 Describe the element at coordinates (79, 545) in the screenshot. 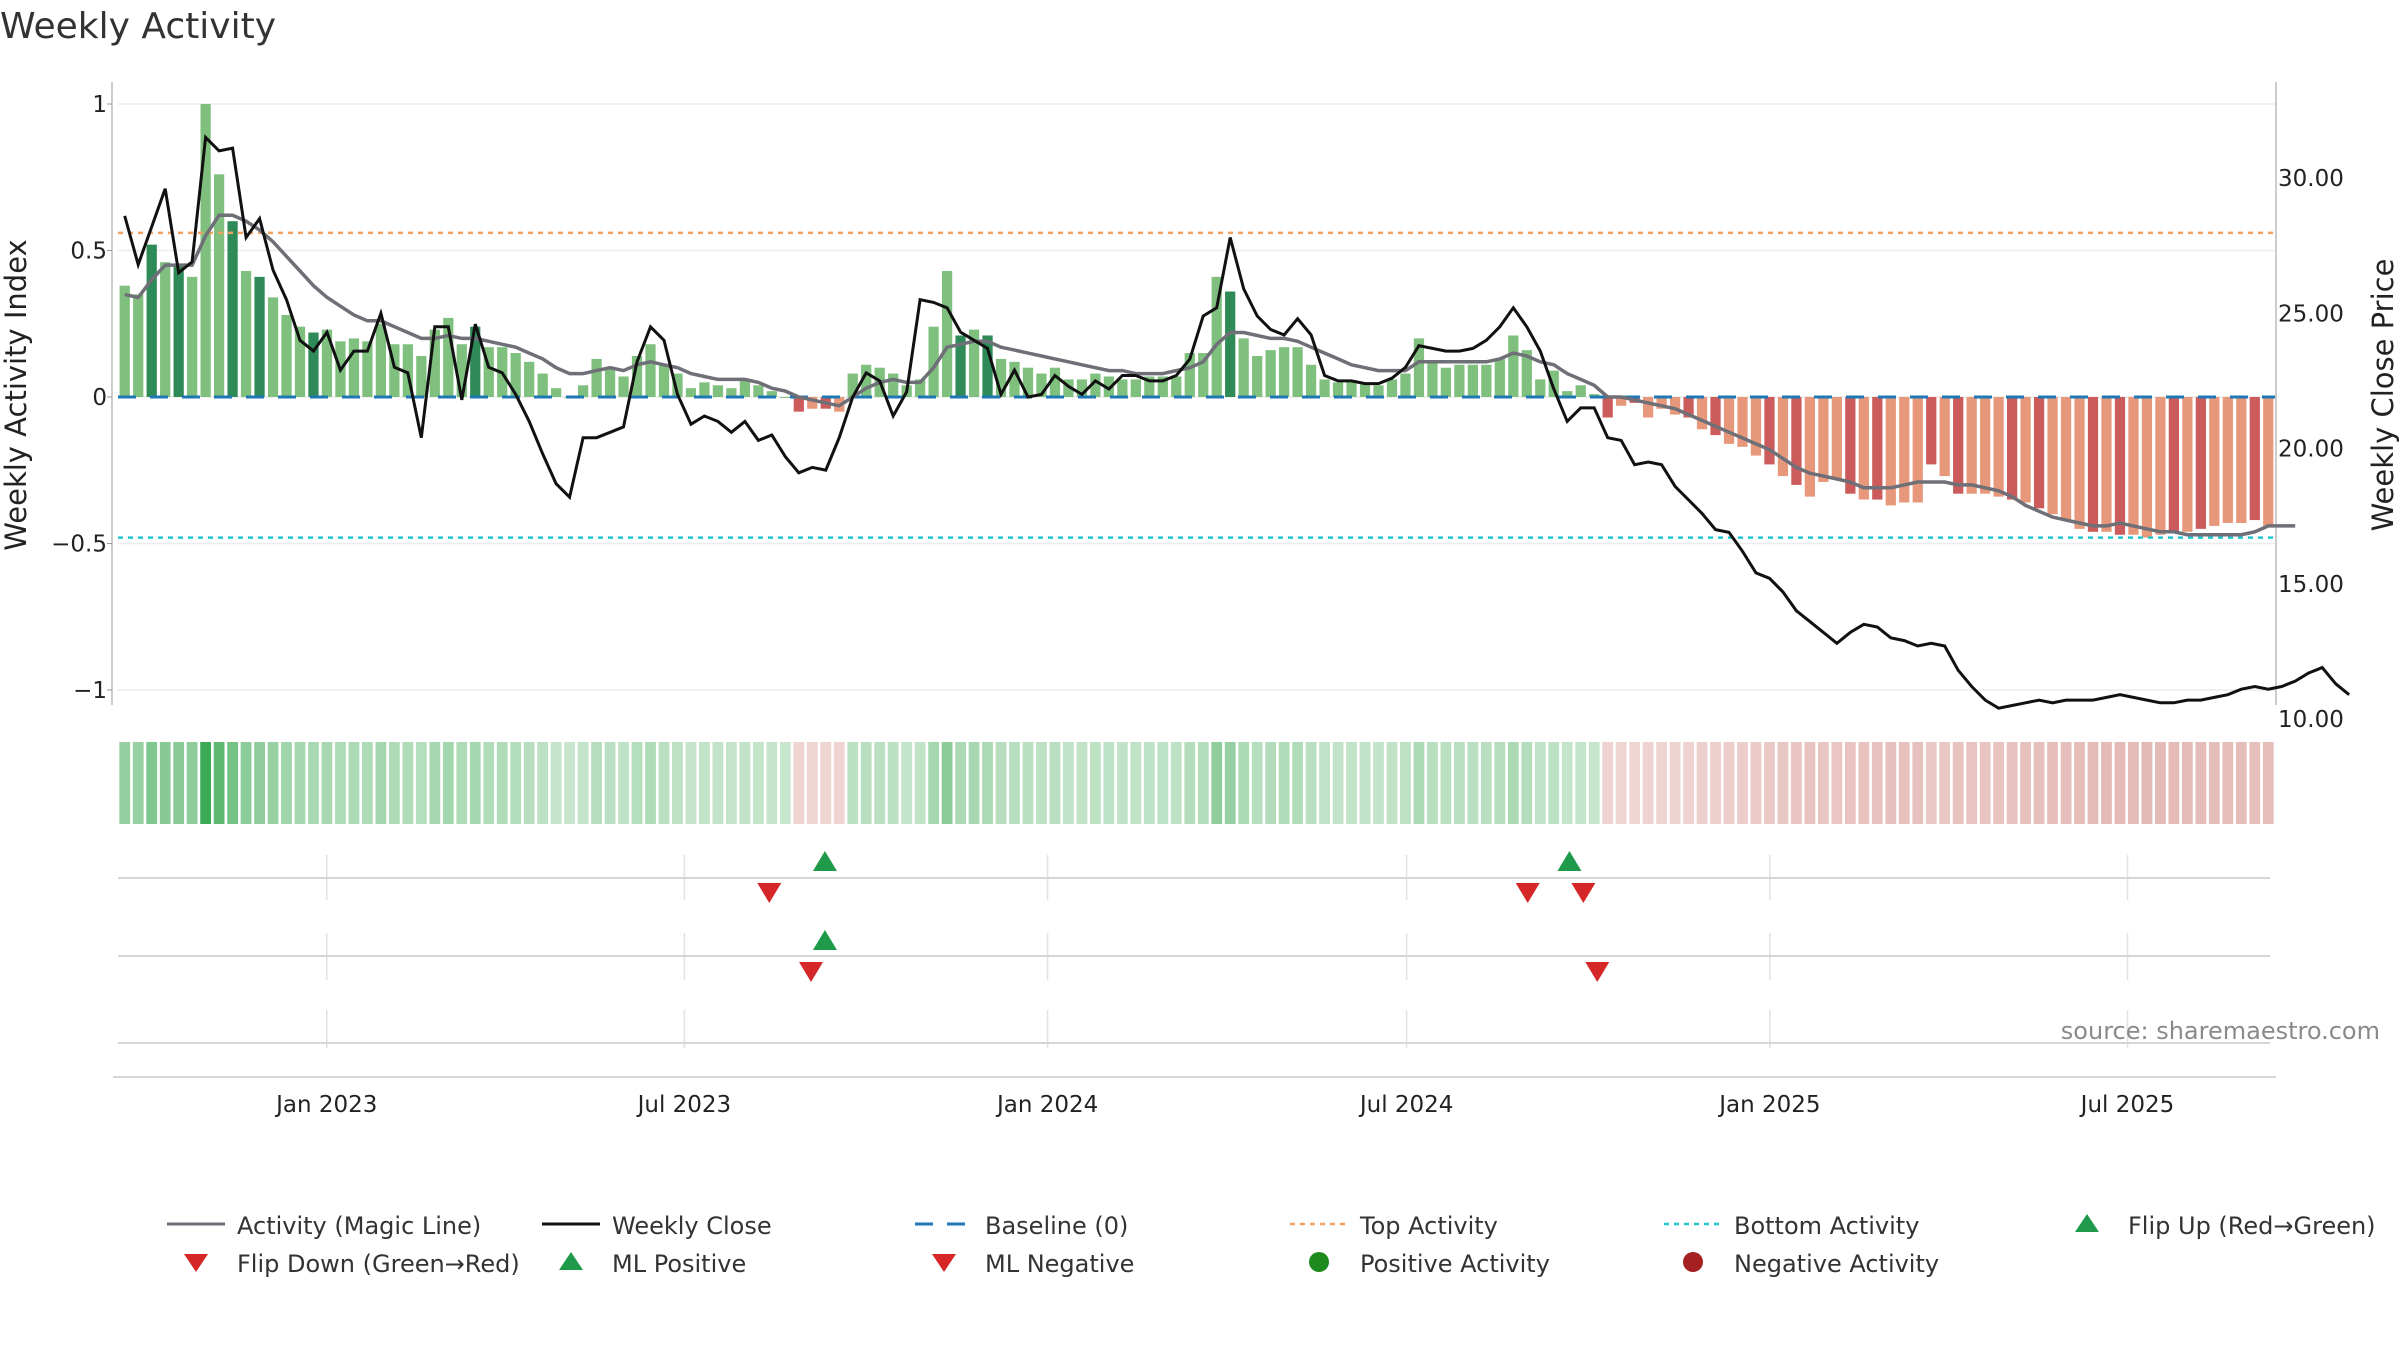

I see `left-tick-label: −0.5` at that location.